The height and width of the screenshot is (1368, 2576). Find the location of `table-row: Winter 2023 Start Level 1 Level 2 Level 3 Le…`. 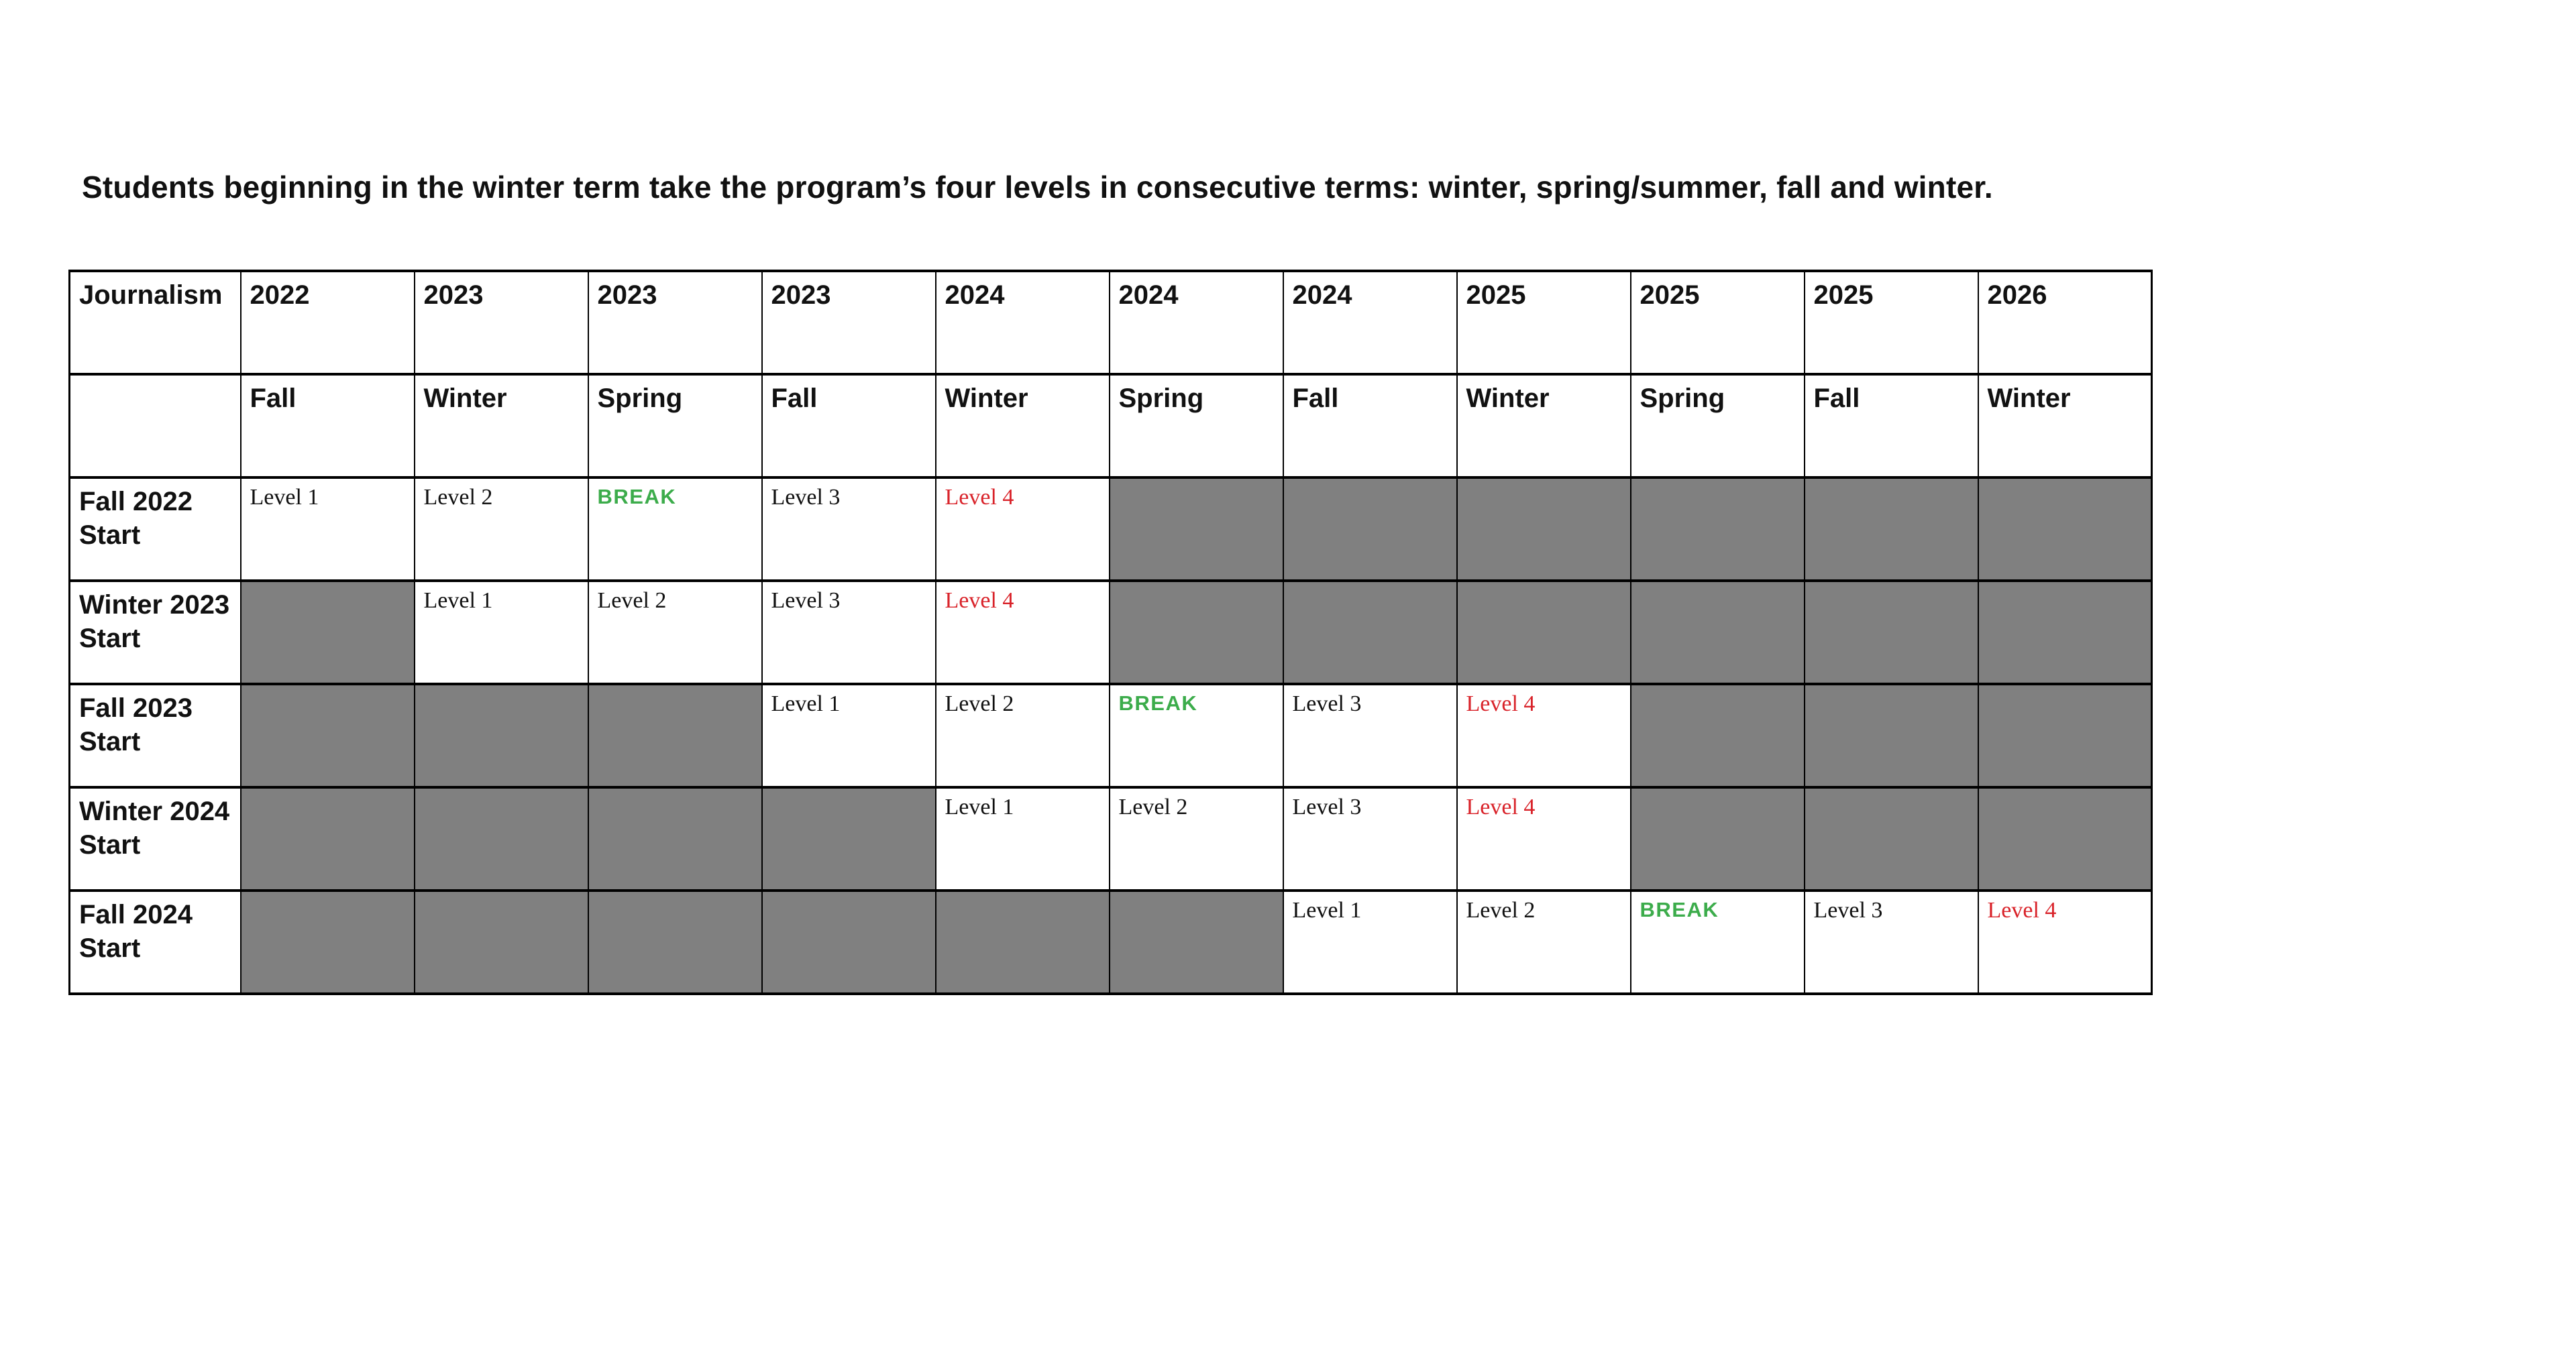

table-row: Winter 2023 Start Level 1 Level 2 Level 3 Le… is located at coordinates (1110, 632).